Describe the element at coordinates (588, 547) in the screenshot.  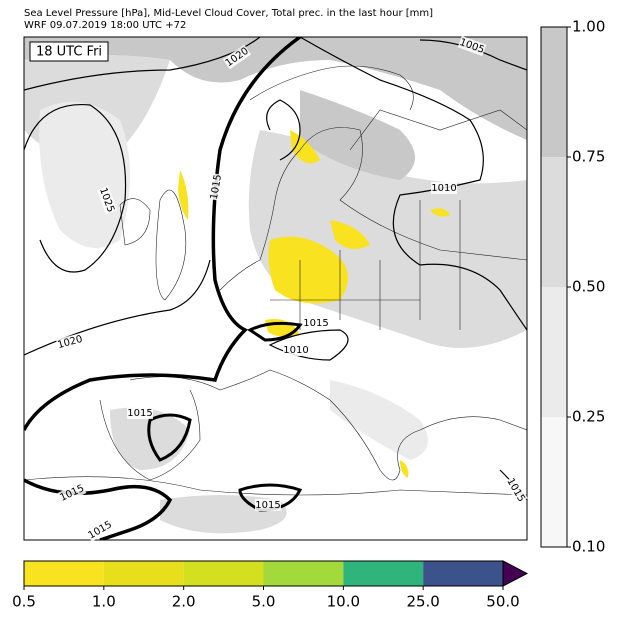
I see `tick-label: 0.10` at that location.